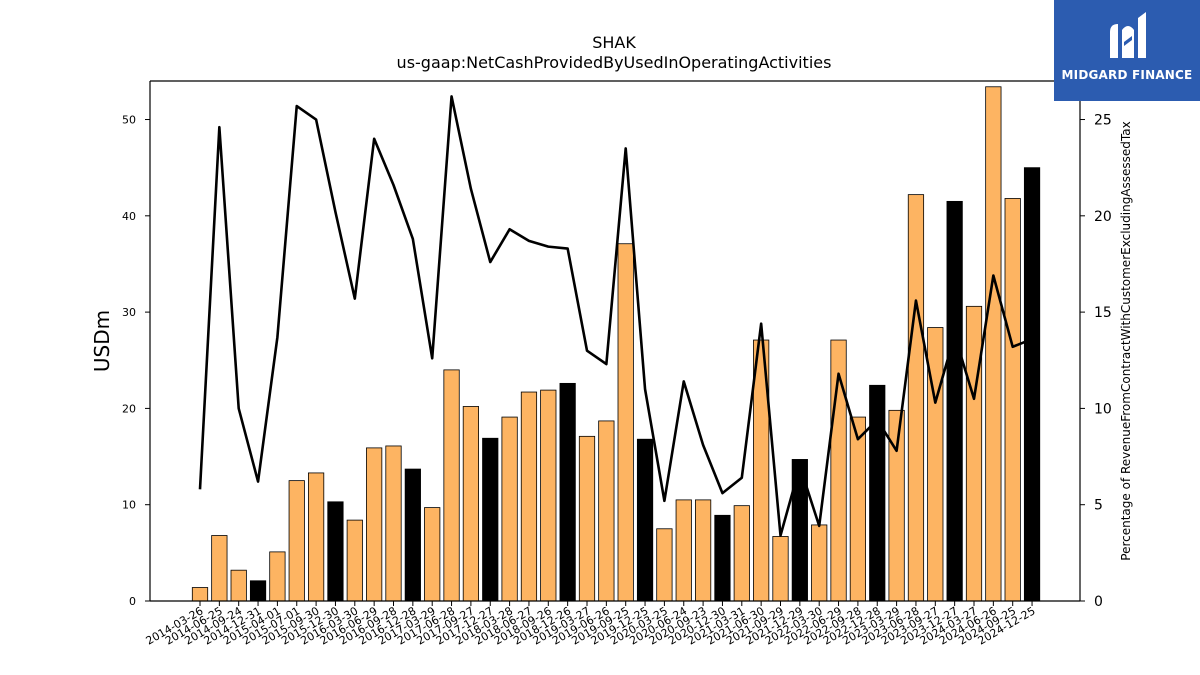  What do you see at coordinates (1128, 35) in the screenshot?
I see `midgard-logo-icon` at bounding box center [1128, 35].